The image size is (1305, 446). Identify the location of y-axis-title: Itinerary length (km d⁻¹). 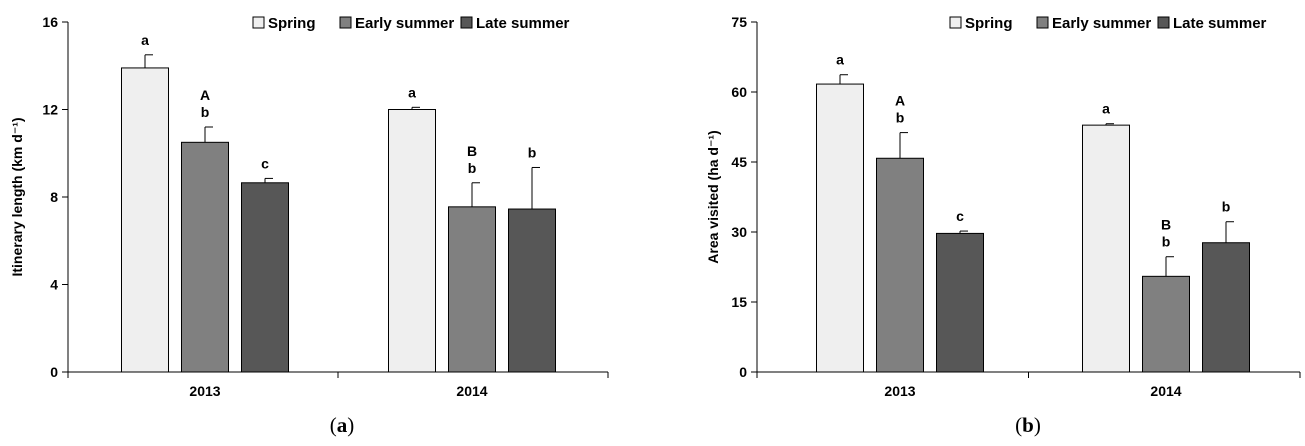
(17, 196).